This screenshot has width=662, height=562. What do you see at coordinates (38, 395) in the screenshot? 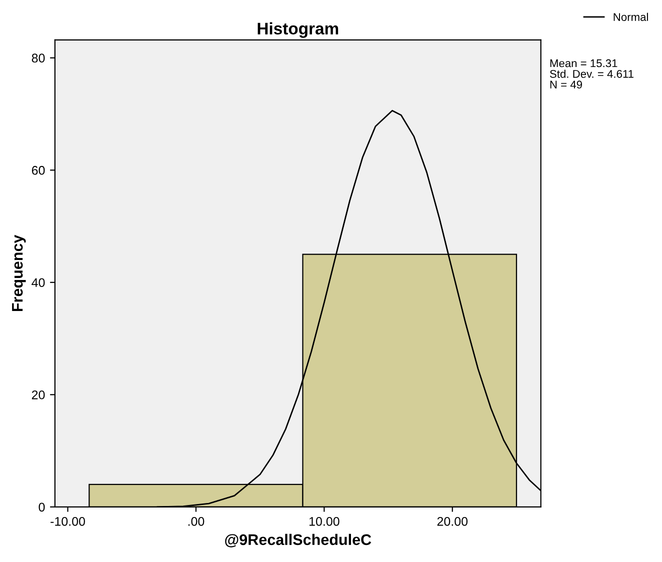
I see `y-tick-label: 20` at bounding box center [38, 395].